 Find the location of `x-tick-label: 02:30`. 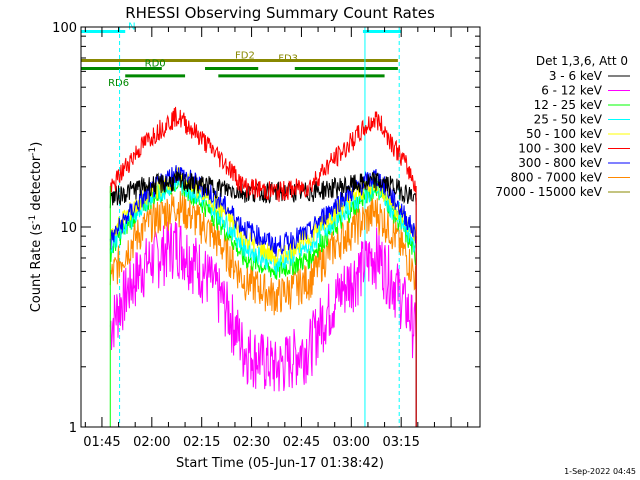

x-tick-label: 02:30 is located at coordinates (251, 442).